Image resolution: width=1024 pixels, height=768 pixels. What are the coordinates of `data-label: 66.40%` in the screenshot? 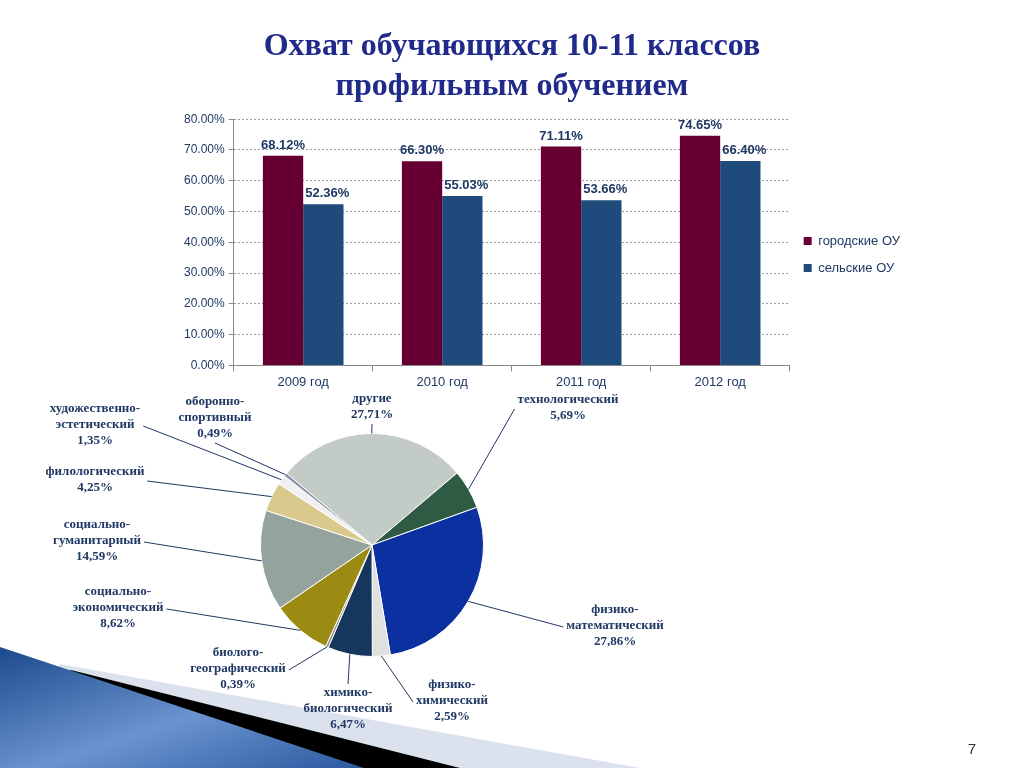 It's located at (744, 150).